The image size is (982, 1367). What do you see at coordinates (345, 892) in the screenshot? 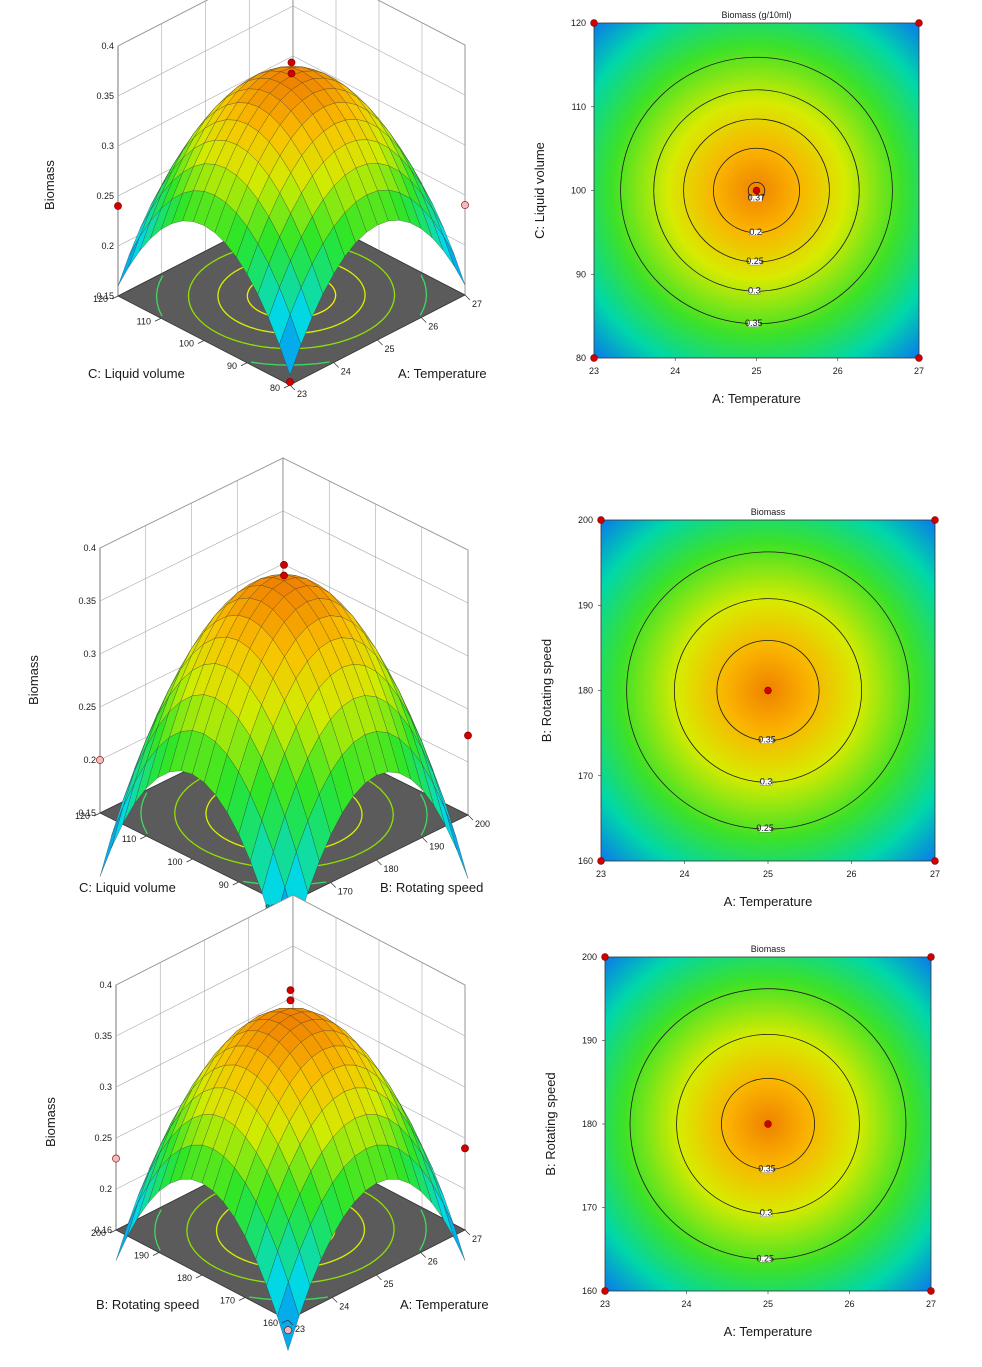
I see `x-tick-label: 170` at bounding box center [345, 892].